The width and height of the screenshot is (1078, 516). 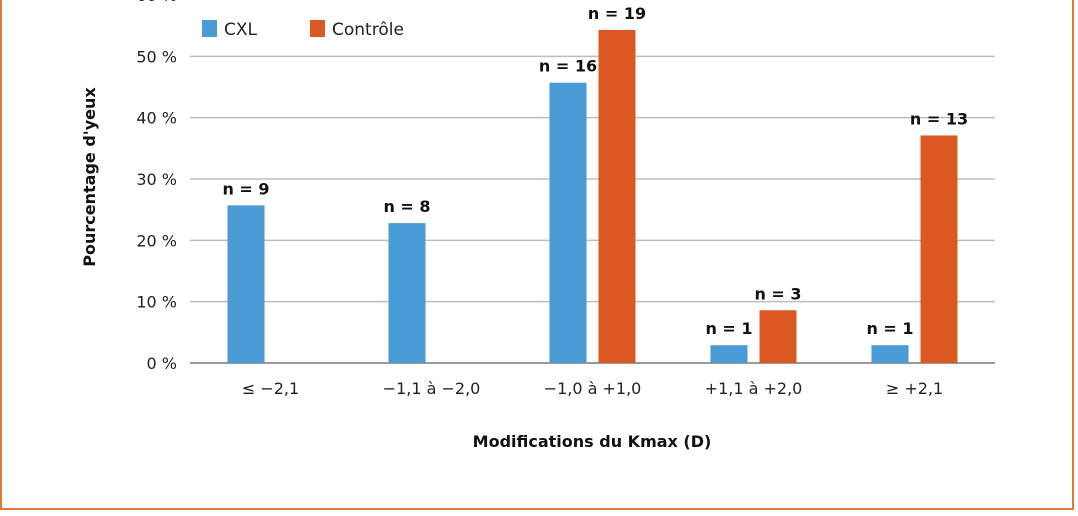 What do you see at coordinates (89, 177) in the screenshot?
I see `y-axis-title: Pourcentage d'yeux` at bounding box center [89, 177].